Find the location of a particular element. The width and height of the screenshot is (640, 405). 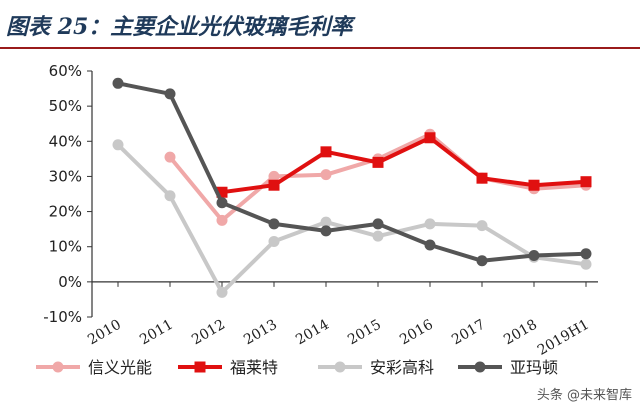

legend-item-2: 福莱特 is located at coordinates (228, 367).